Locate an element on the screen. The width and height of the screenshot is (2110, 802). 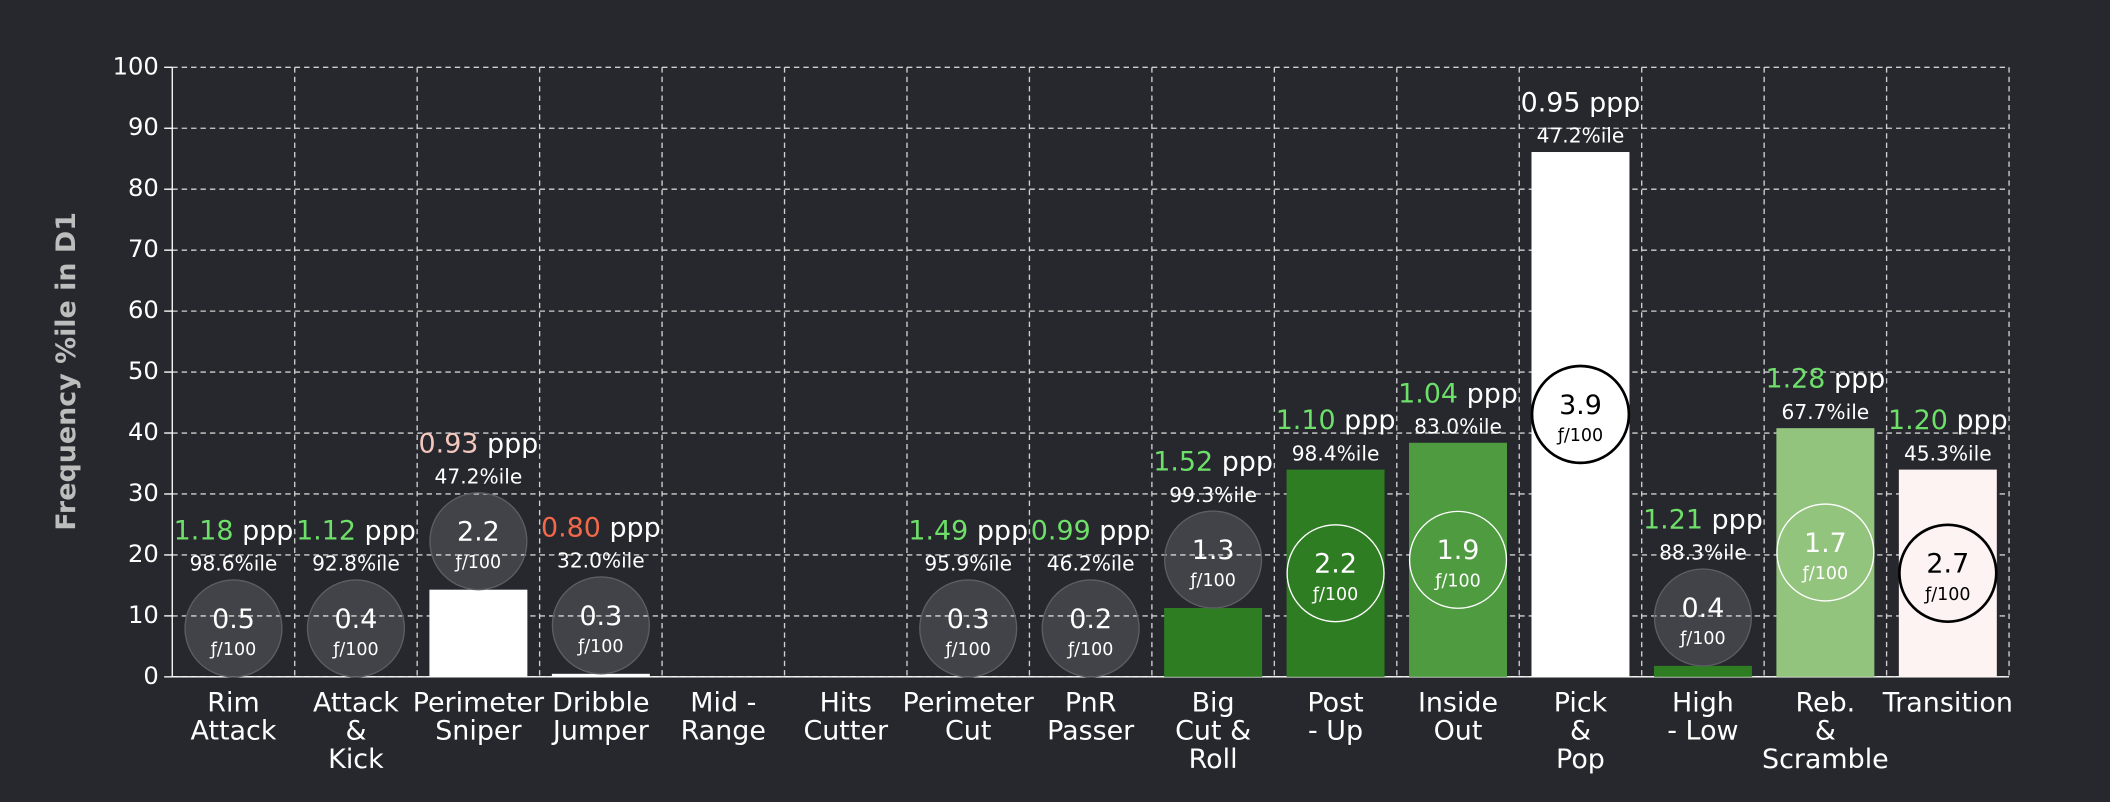
frequency-value: 0.2 is located at coordinates (1090, 619).